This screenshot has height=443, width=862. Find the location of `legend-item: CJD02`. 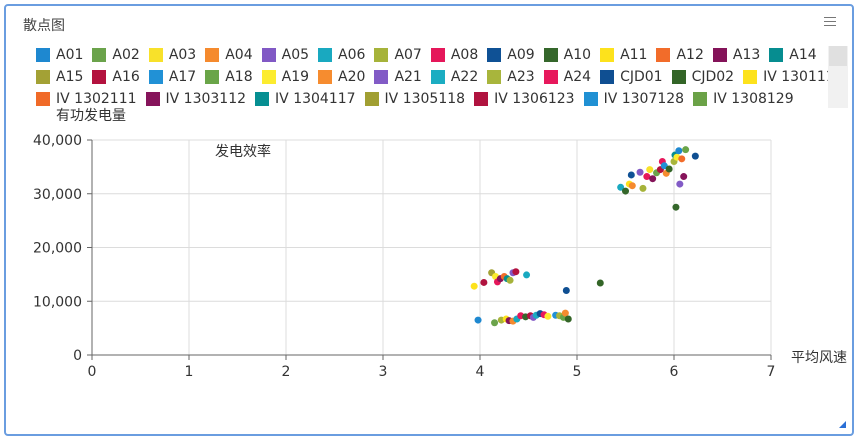

legend-item: CJD02 is located at coordinates (702, 77).